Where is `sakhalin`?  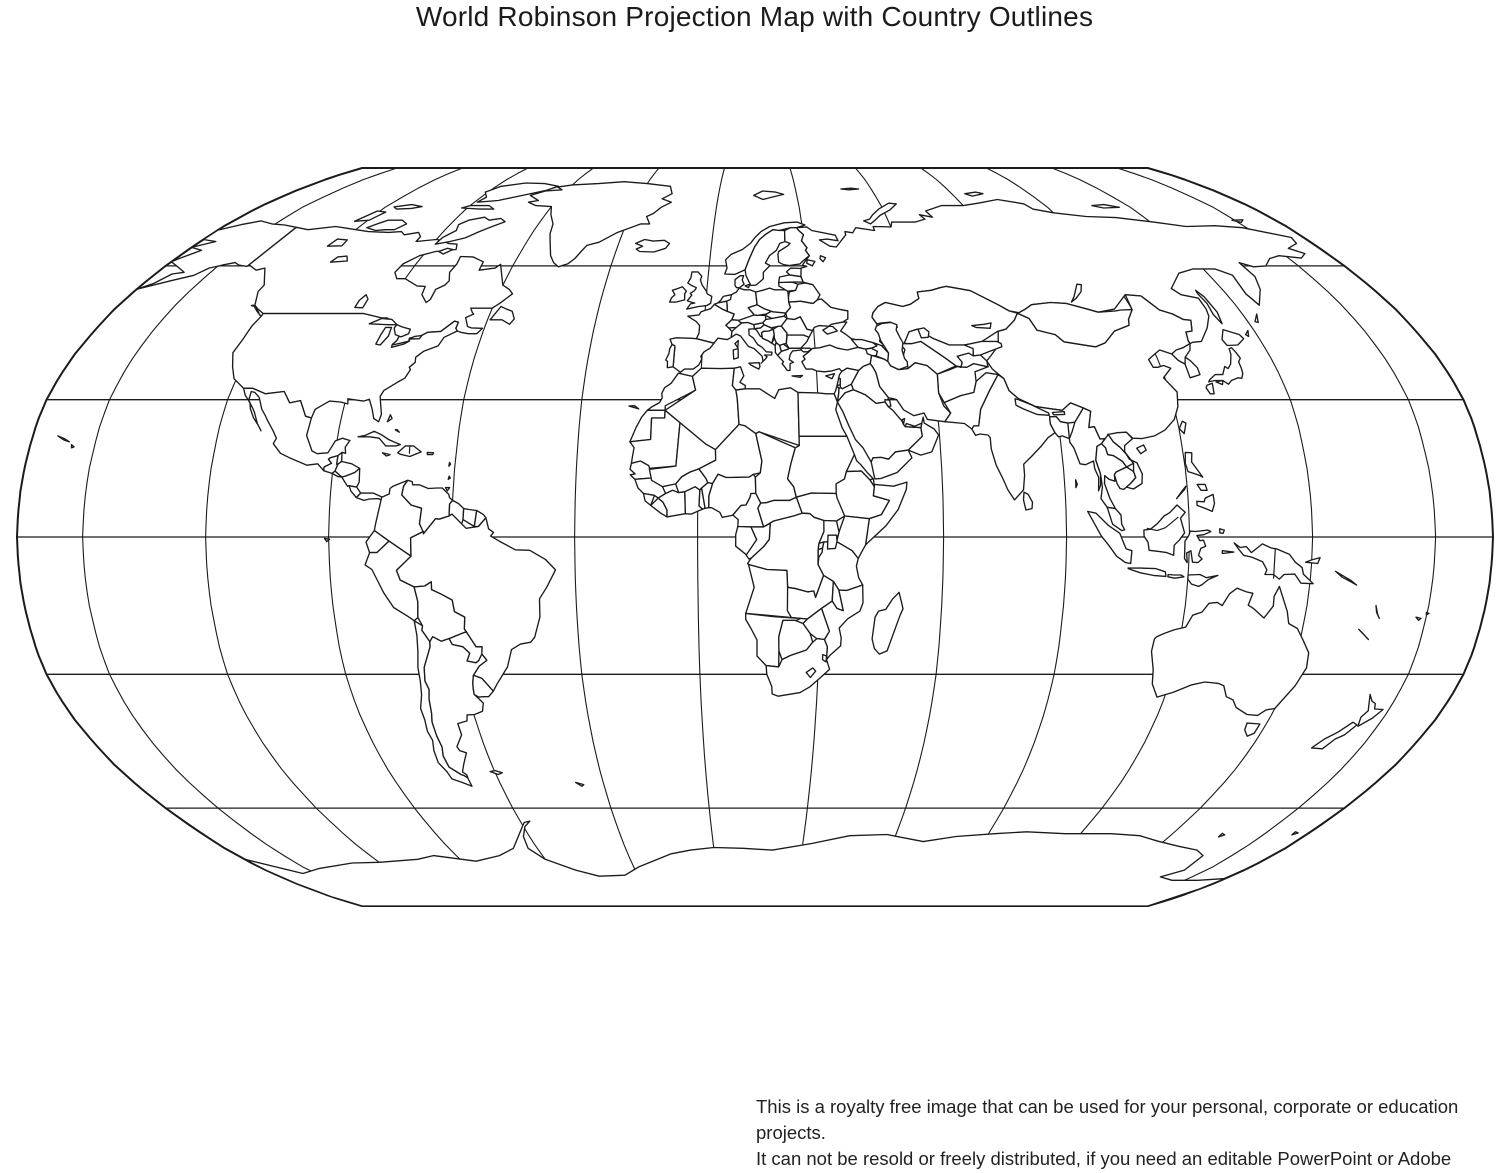 sakhalin is located at coordinates (1208, 307).